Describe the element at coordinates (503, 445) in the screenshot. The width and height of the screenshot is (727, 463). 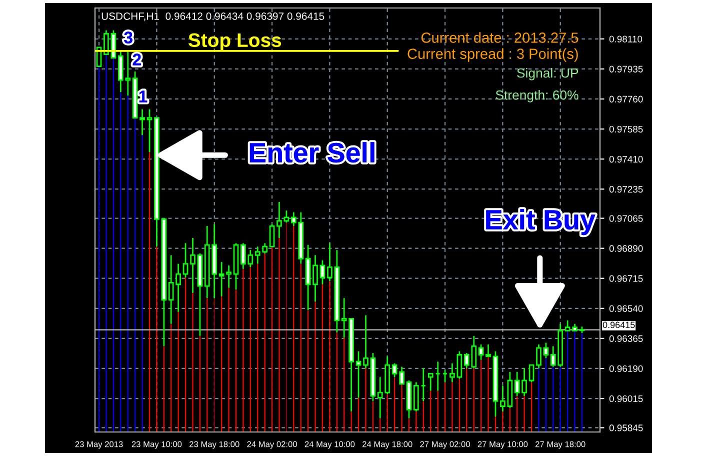
I see `x-tick-label: 27 May 10:00` at that location.